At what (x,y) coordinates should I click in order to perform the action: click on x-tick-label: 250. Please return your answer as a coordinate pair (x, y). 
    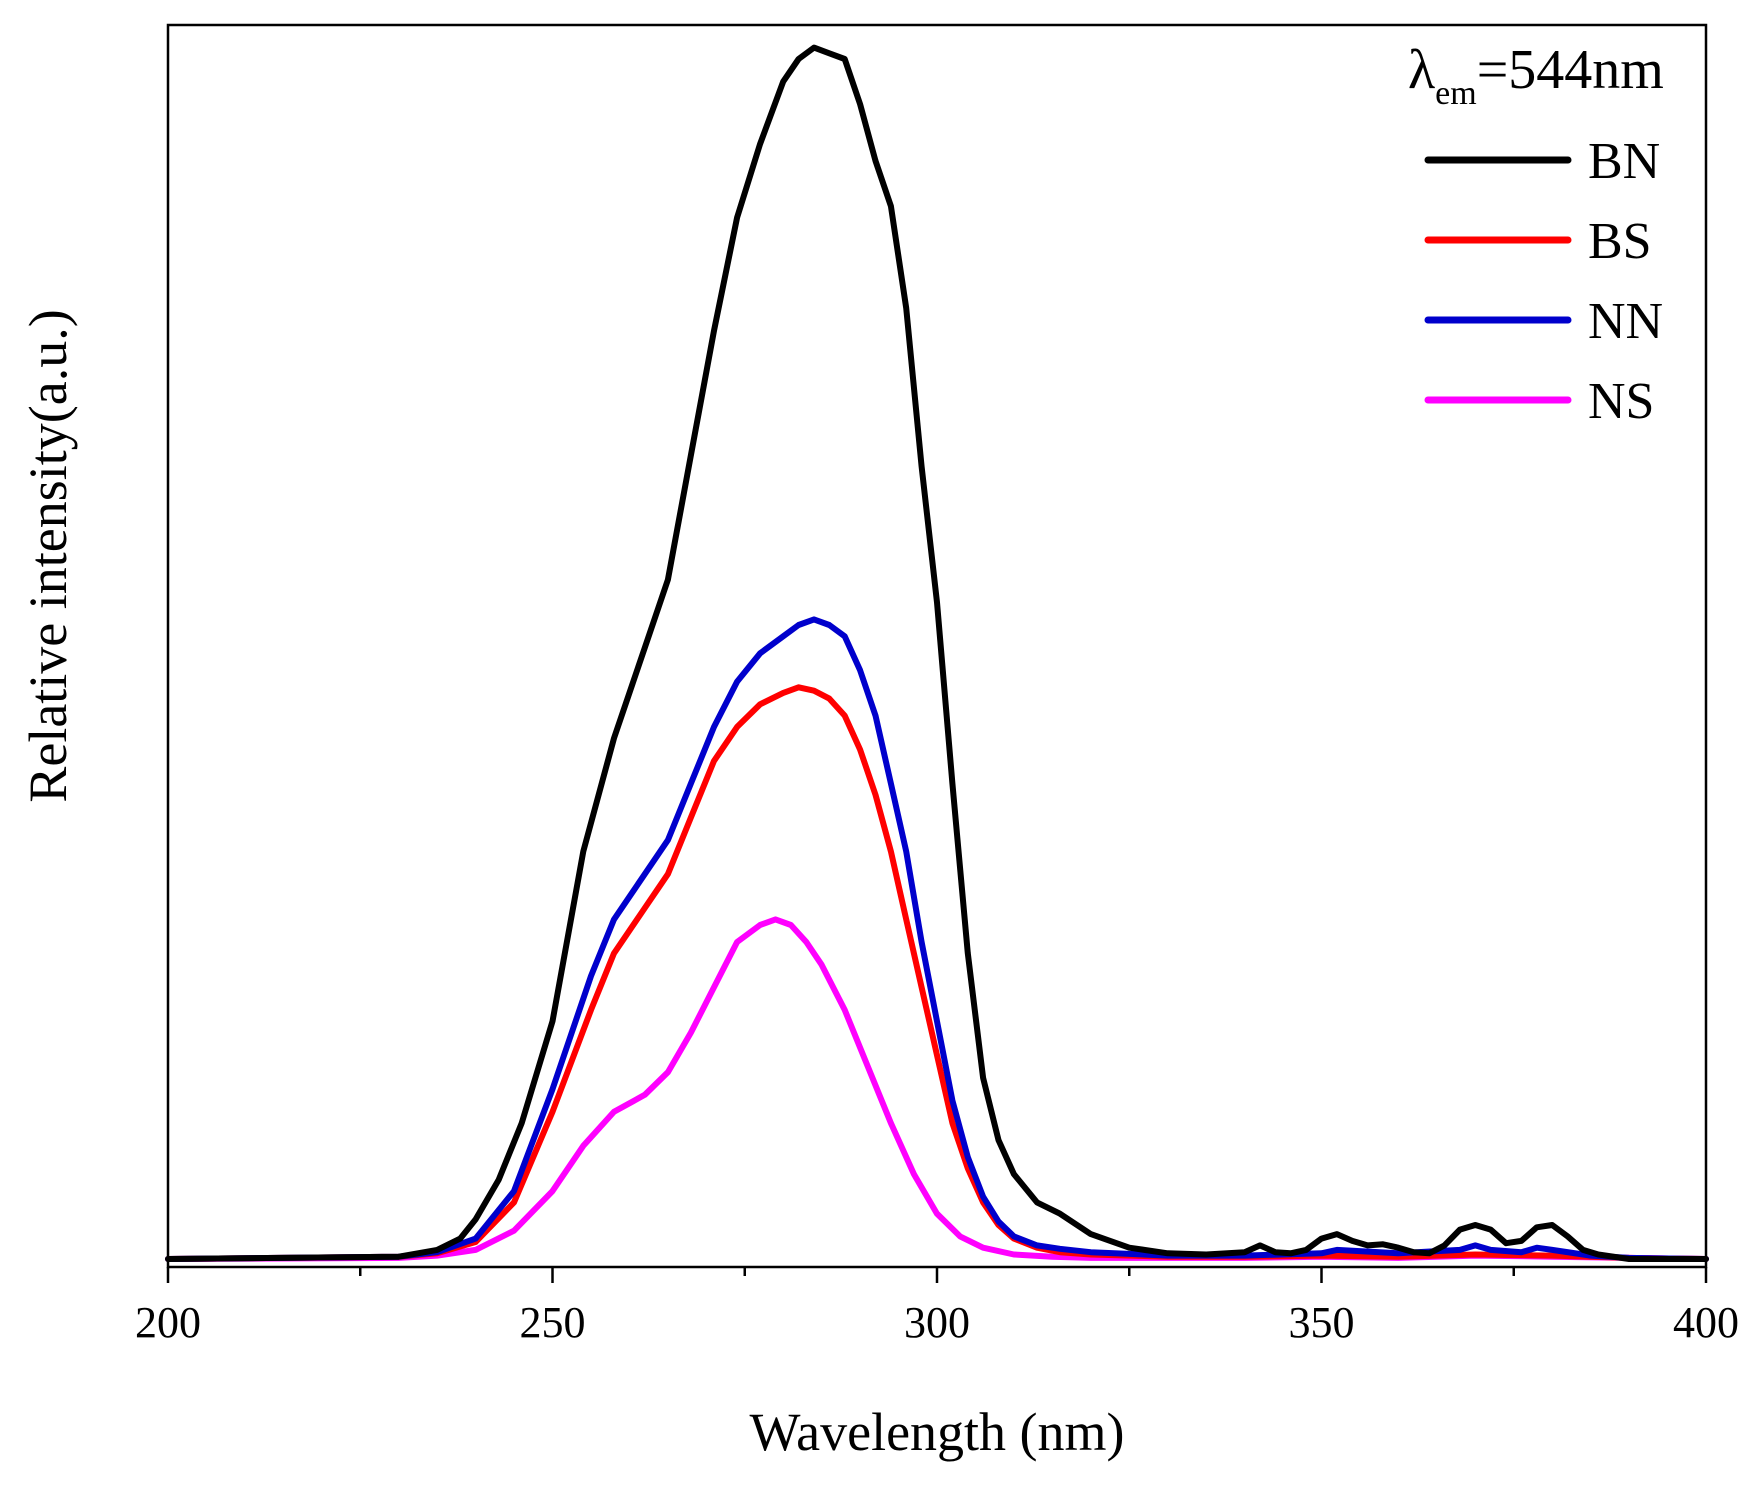
    Looking at the image, I should click on (553, 1322).